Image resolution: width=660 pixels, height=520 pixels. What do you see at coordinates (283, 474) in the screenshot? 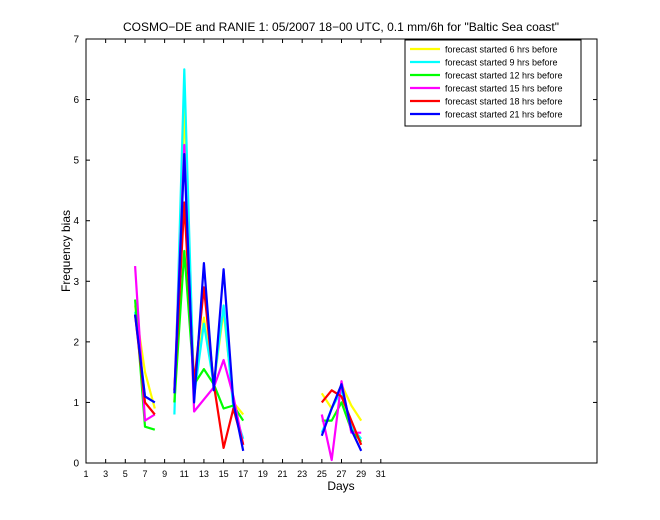
I see `x-tick-label: 21` at bounding box center [283, 474].